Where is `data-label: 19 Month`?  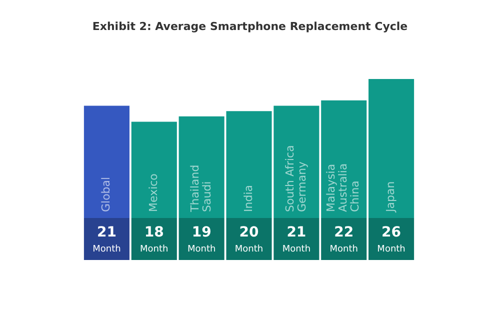 data-label: 19 Month is located at coordinates (201, 239).